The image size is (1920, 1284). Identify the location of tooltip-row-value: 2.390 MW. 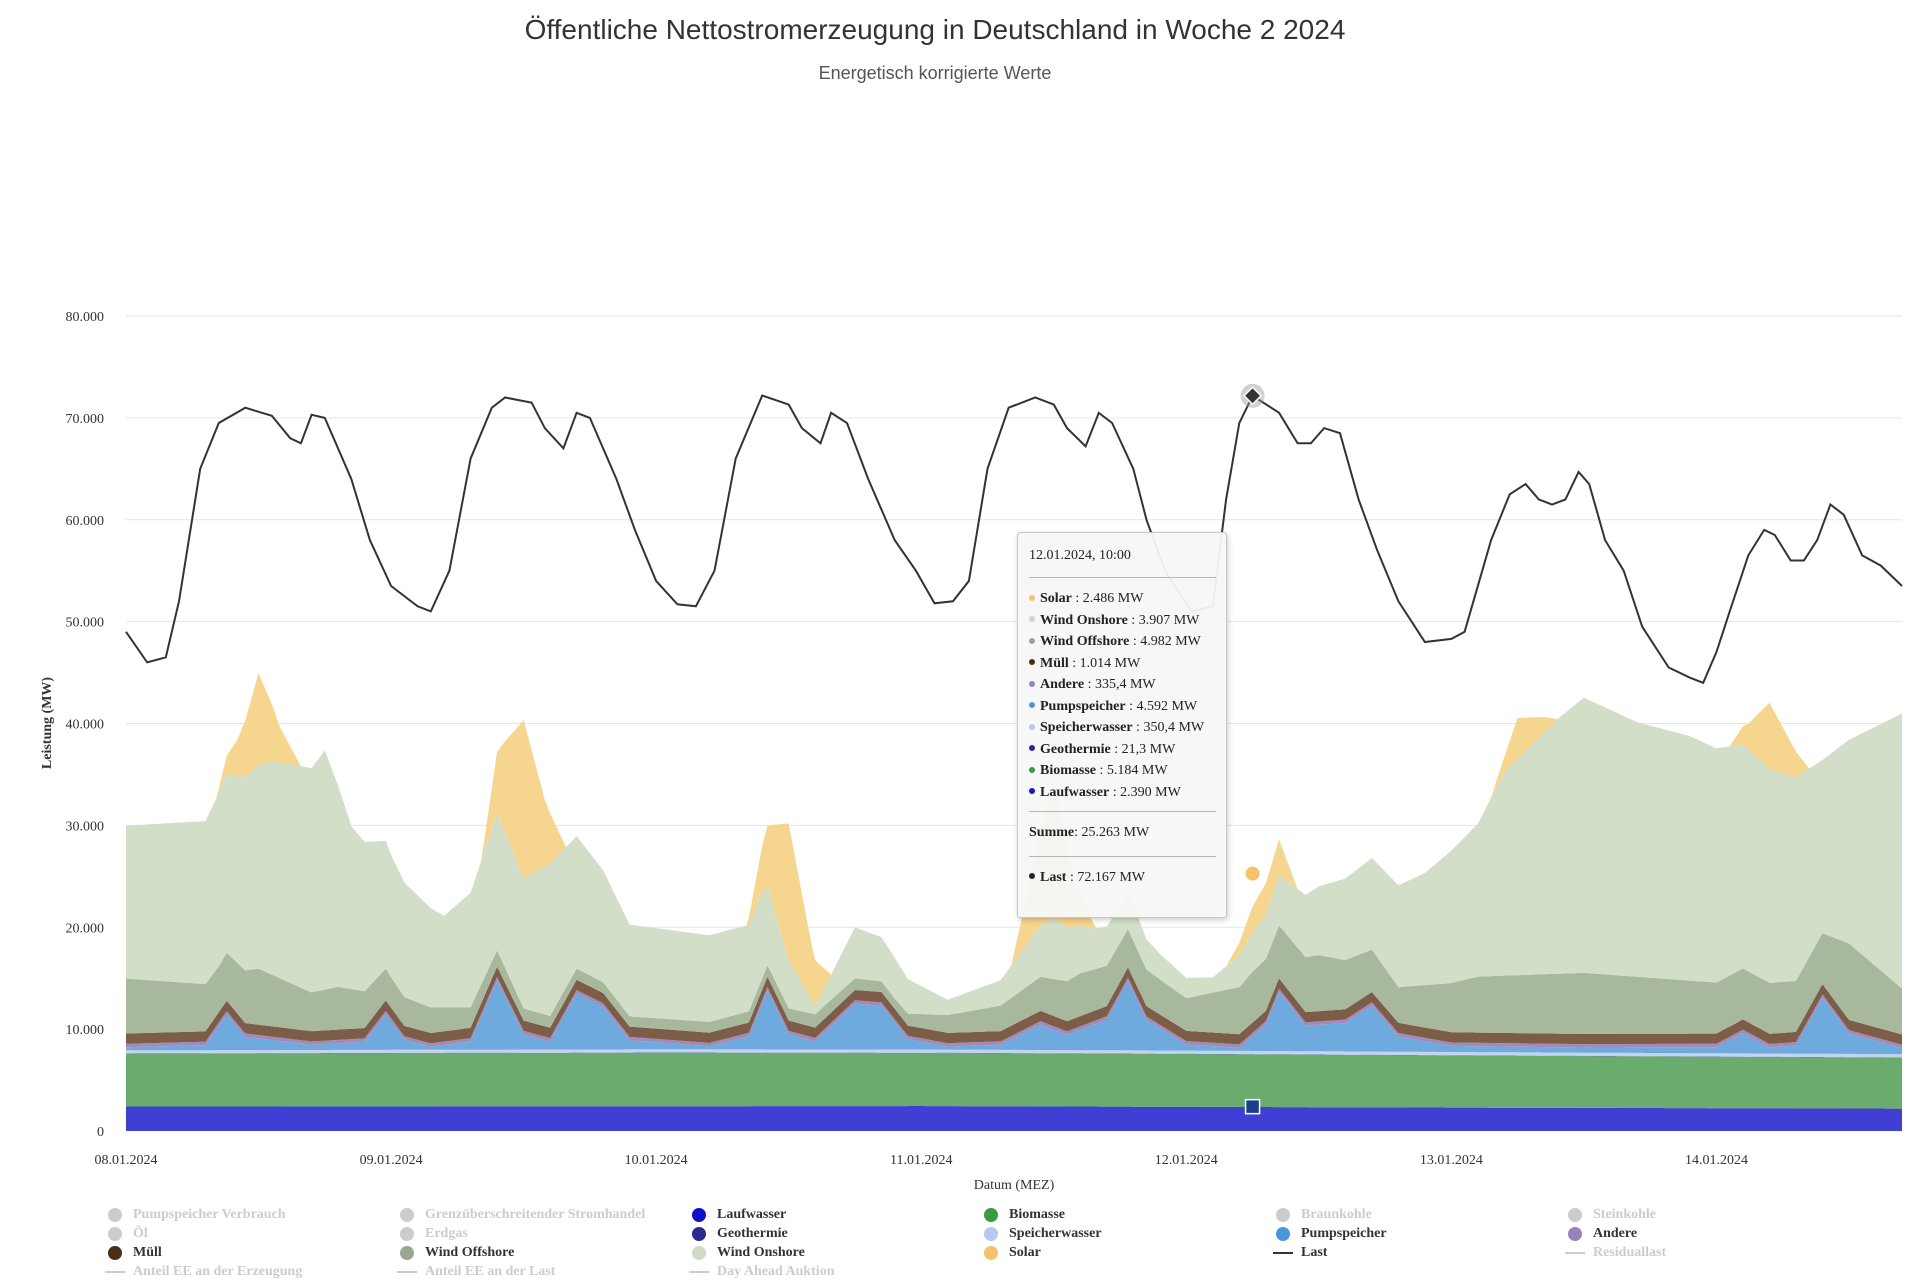
(1150, 792).